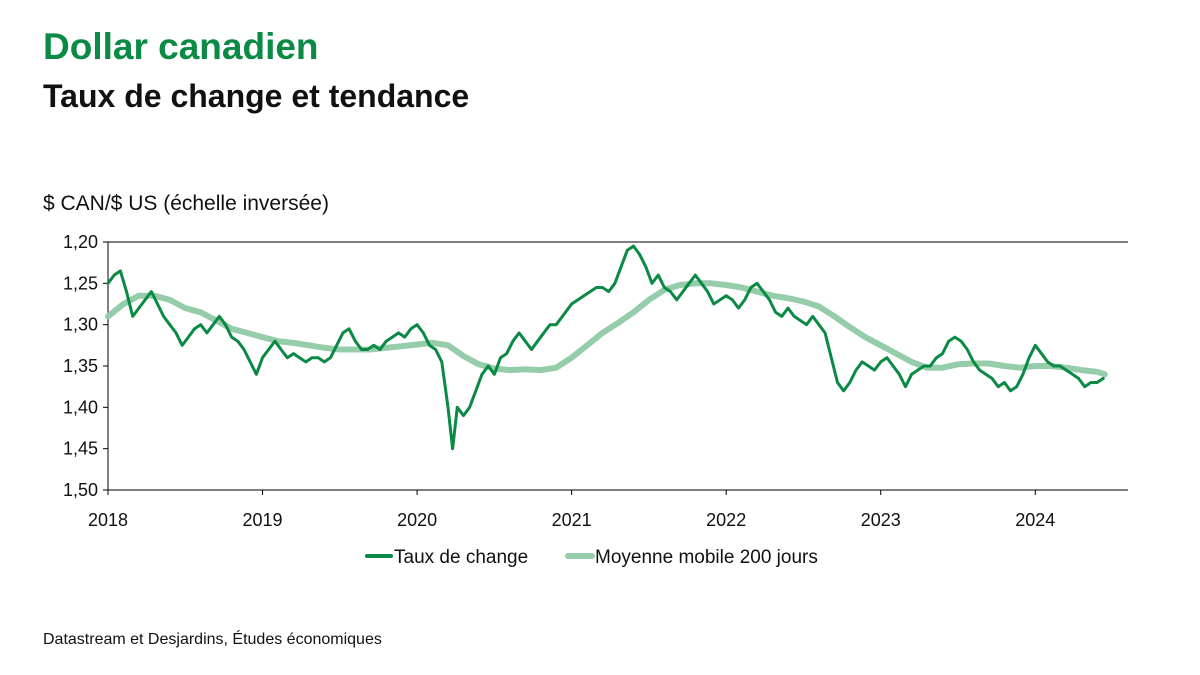 The height and width of the screenshot is (675, 1200). What do you see at coordinates (706, 557) in the screenshot?
I see `legend-label-moyenne-mobile: Moyenne mobile 200 jours` at bounding box center [706, 557].